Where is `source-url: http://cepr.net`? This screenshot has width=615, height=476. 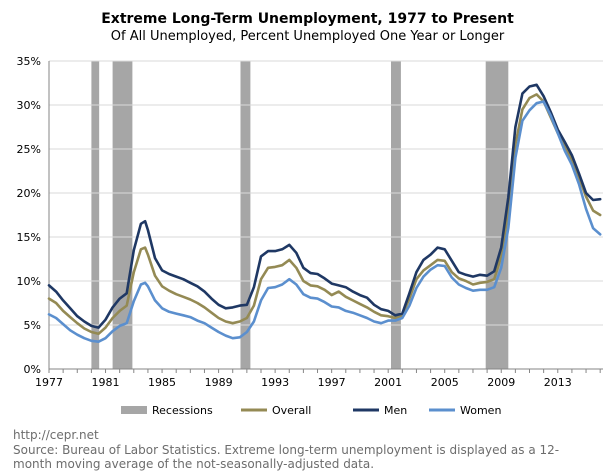
source-url: http://cepr.net is located at coordinates (56, 435).